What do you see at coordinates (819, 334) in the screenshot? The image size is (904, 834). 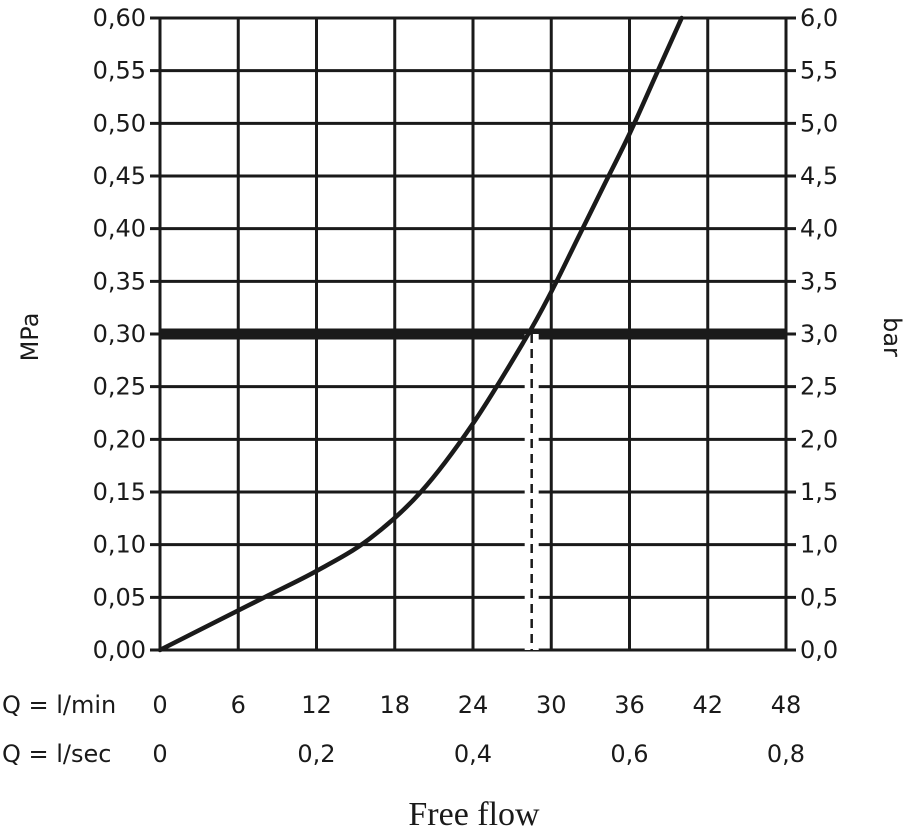 I see `y-right-tick-label: 3,0` at bounding box center [819, 334].